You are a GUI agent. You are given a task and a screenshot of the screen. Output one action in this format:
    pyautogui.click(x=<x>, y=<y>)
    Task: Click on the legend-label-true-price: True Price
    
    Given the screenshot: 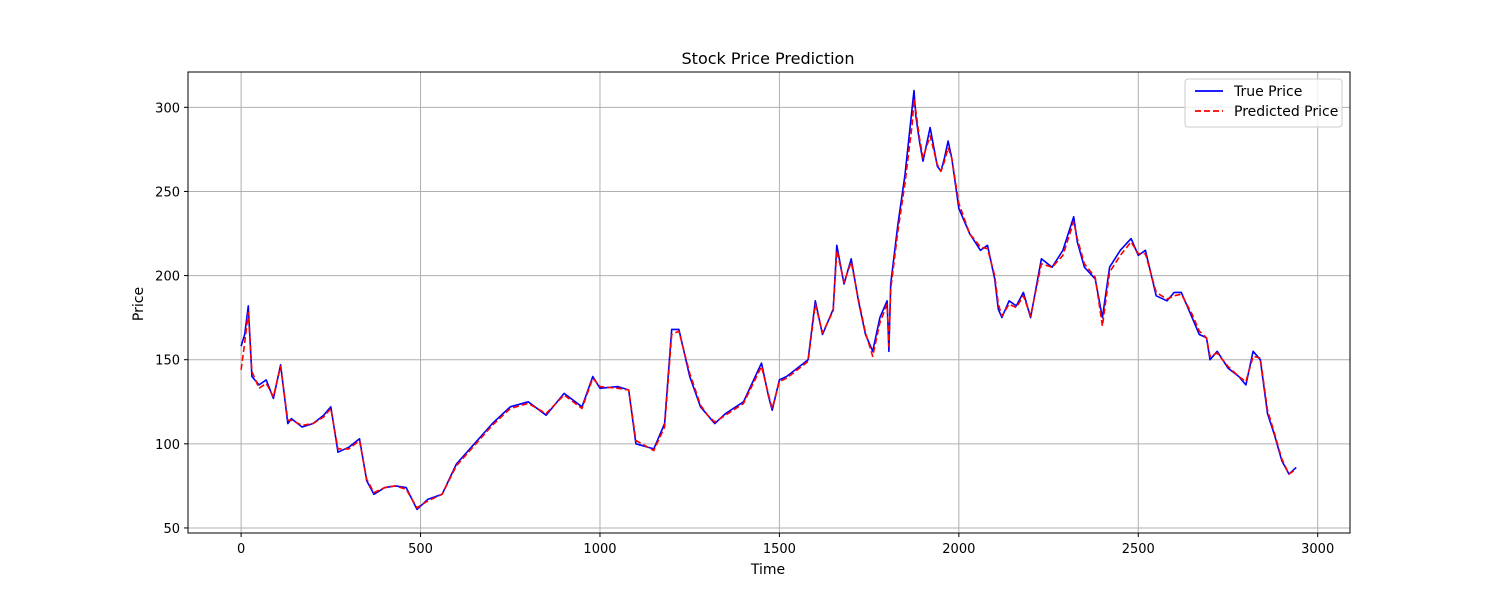 What is the action you would take?
    pyautogui.click(x=1267, y=92)
    